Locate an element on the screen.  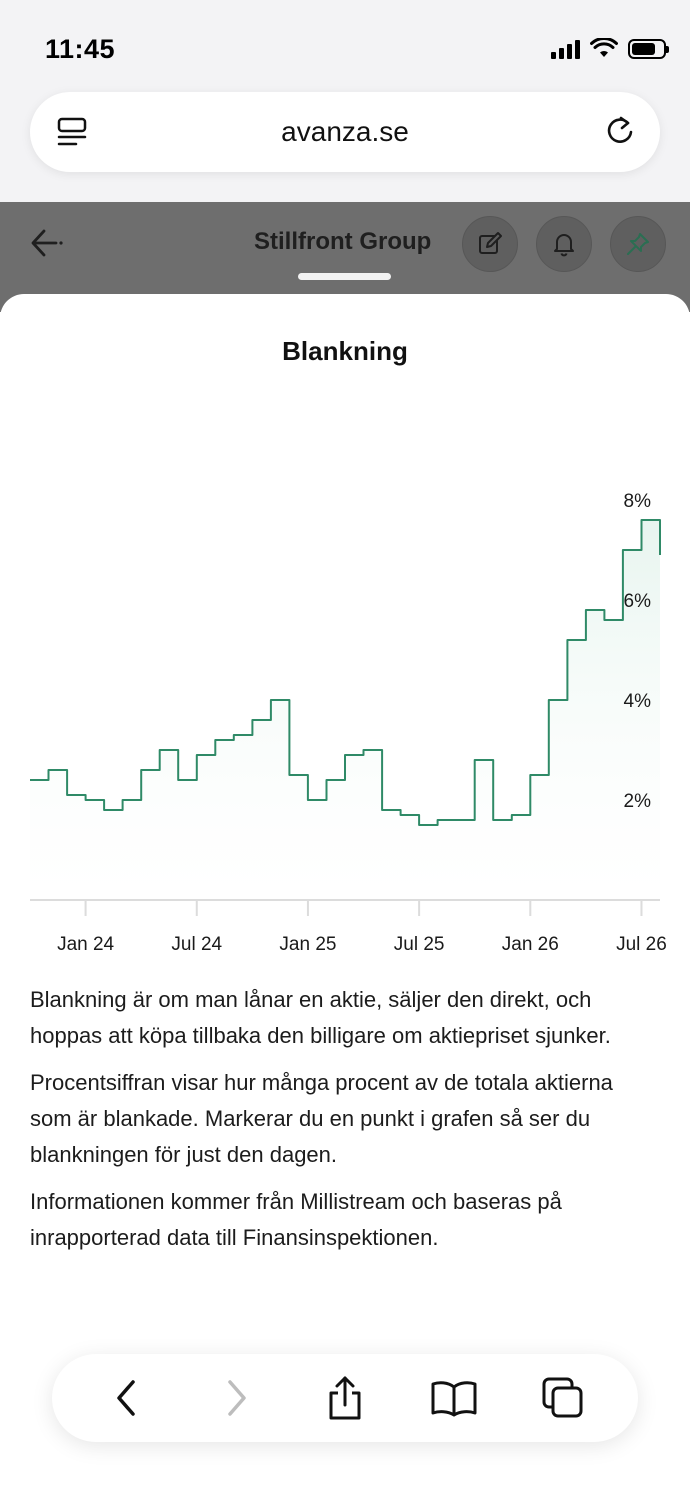
browser-back-button is located at coordinates (127, 1398).